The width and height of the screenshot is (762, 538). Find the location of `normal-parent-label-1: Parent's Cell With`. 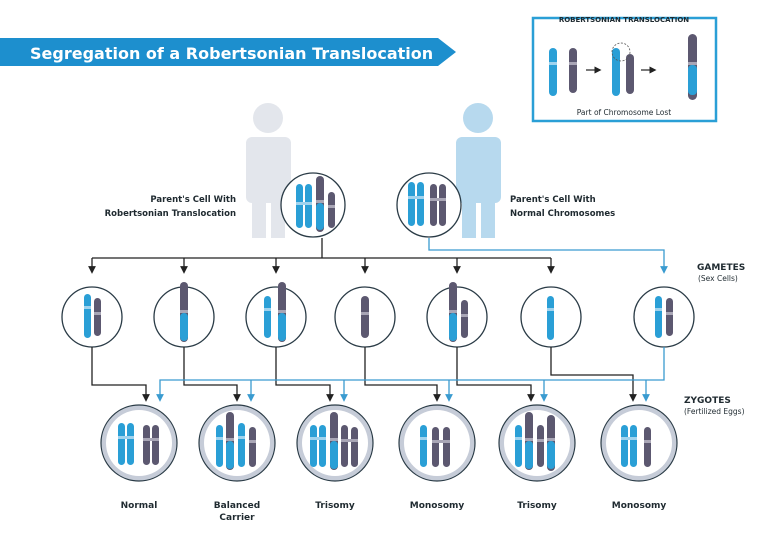

normal-parent-label-1: Parent's Cell With is located at coordinates (553, 200).